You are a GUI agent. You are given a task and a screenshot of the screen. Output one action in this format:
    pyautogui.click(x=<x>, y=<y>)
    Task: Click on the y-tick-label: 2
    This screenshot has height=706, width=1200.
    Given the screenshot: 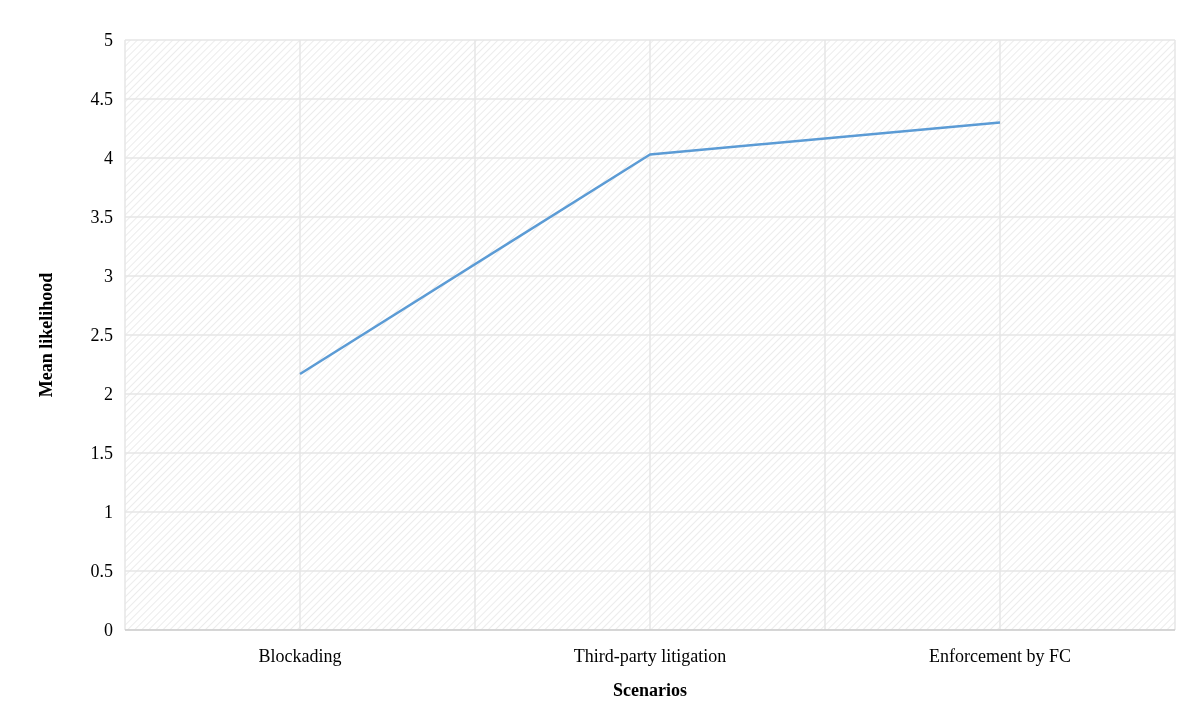 What is the action you would take?
    pyautogui.click(x=108, y=394)
    